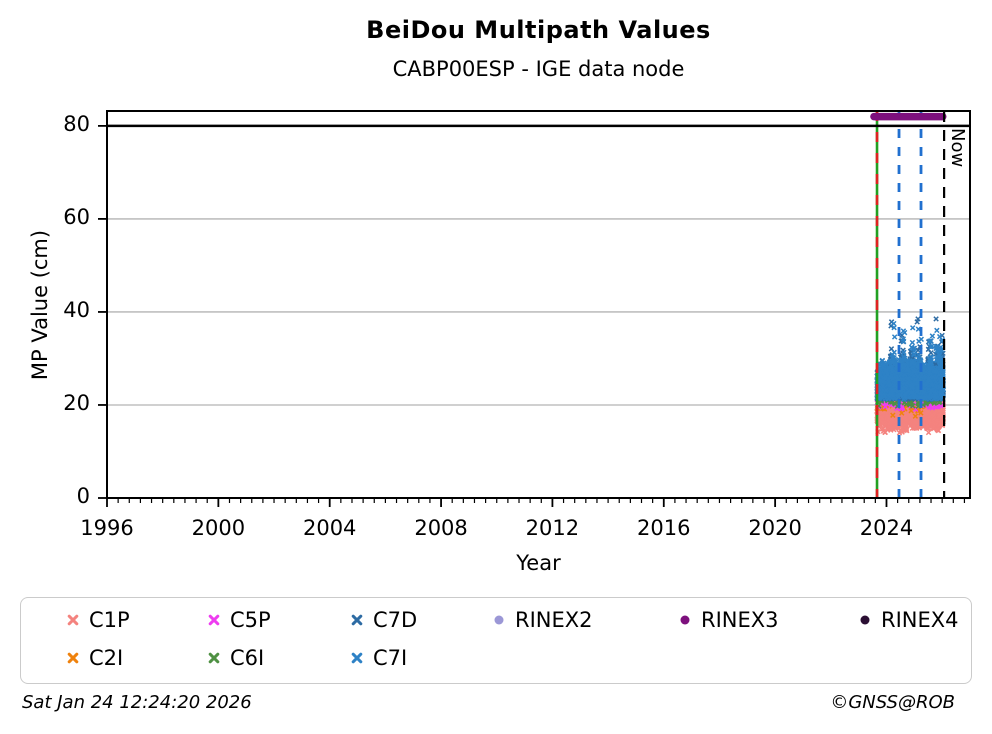  What do you see at coordinates (357, 658) in the screenshot?
I see `c7i-marker-icon` at bounding box center [357, 658].